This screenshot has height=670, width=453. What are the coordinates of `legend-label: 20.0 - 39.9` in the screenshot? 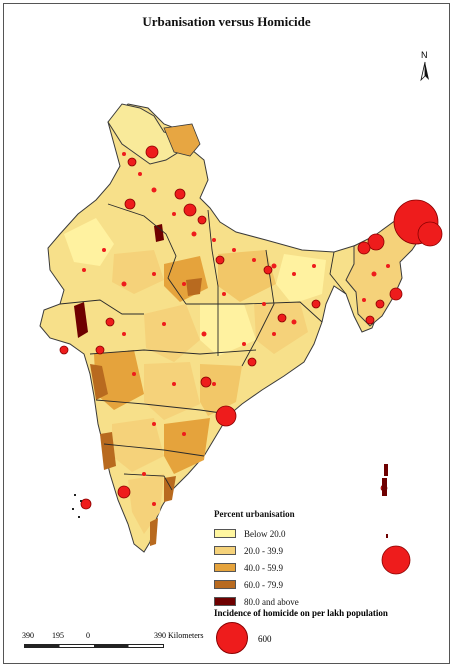 It's located at (263, 550).